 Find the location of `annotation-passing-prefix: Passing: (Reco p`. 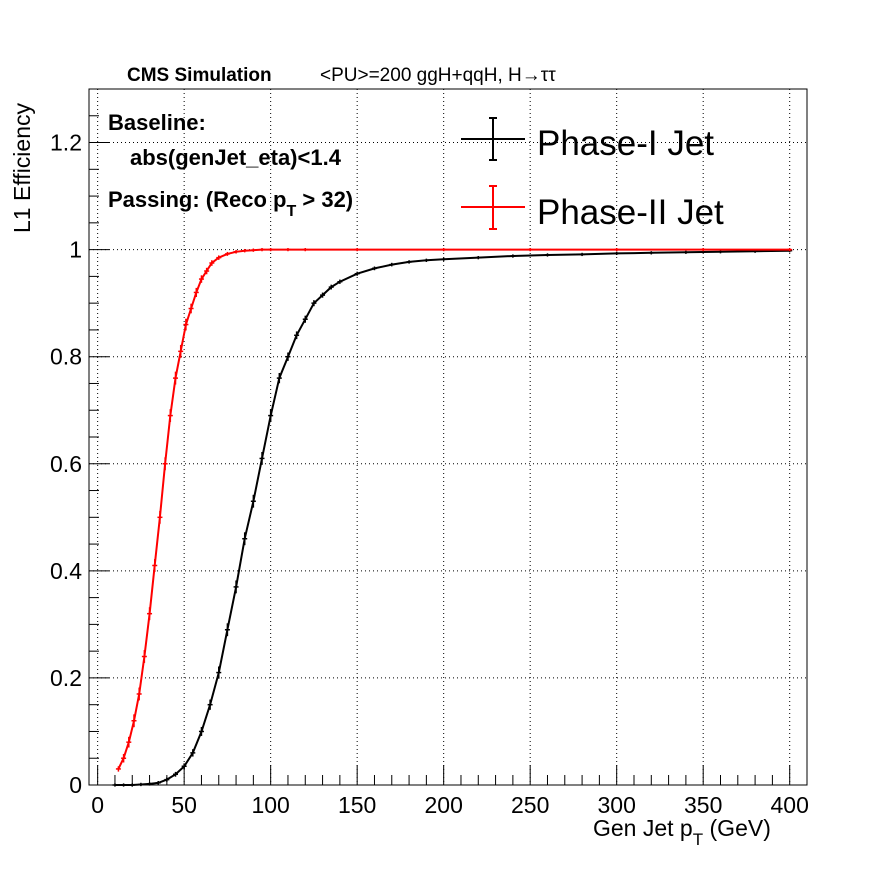

annotation-passing-prefix: Passing: (Reco p is located at coordinates (197, 199).